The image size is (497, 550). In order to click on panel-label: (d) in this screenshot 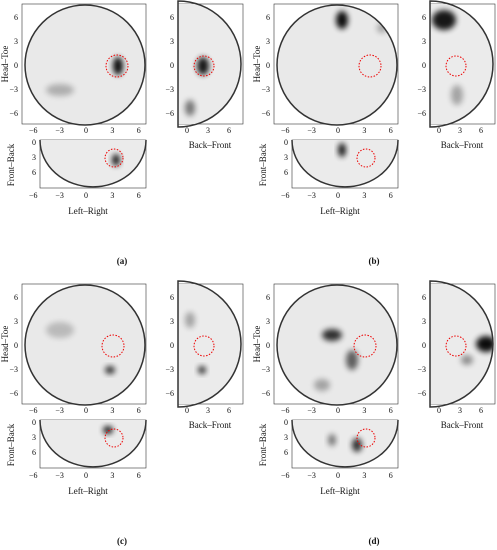, I will do `click(374, 541)`.